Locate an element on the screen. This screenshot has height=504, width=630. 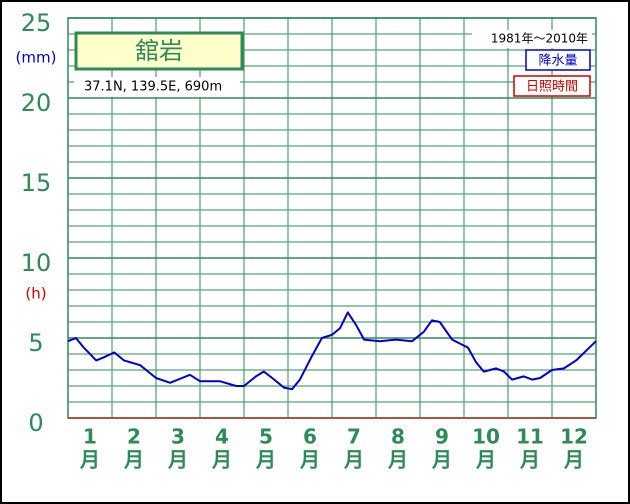
period-bg is located at coordinates (532, 39).